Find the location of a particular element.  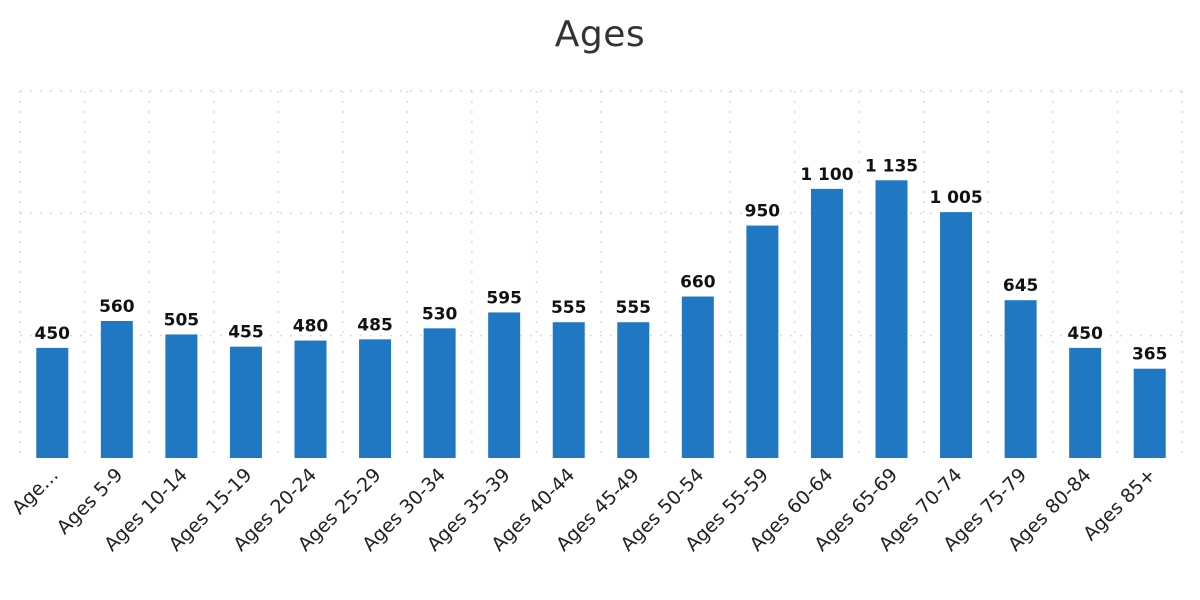

data-label-6: 530 is located at coordinates (440, 314).